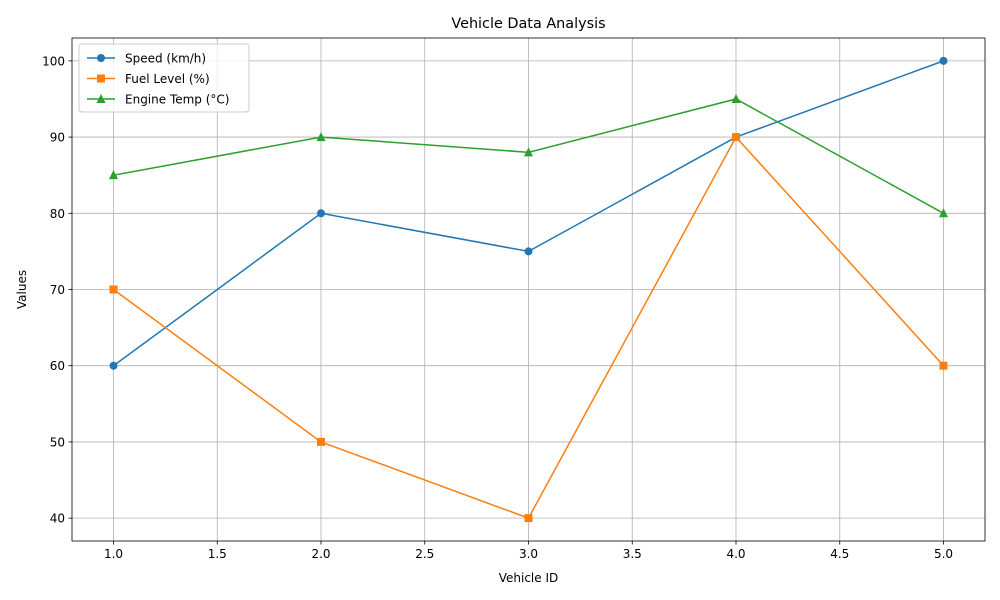  What do you see at coordinates (424, 554) in the screenshot?
I see `x-tick-label: 2.5` at bounding box center [424, 554].